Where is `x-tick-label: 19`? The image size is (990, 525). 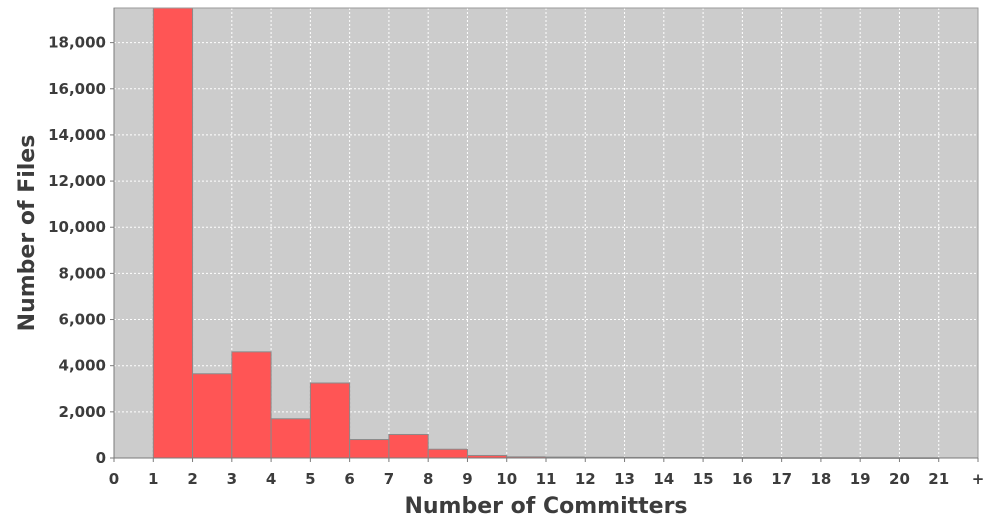
x-tick-label: 19 is located at coordinates (860, 479).